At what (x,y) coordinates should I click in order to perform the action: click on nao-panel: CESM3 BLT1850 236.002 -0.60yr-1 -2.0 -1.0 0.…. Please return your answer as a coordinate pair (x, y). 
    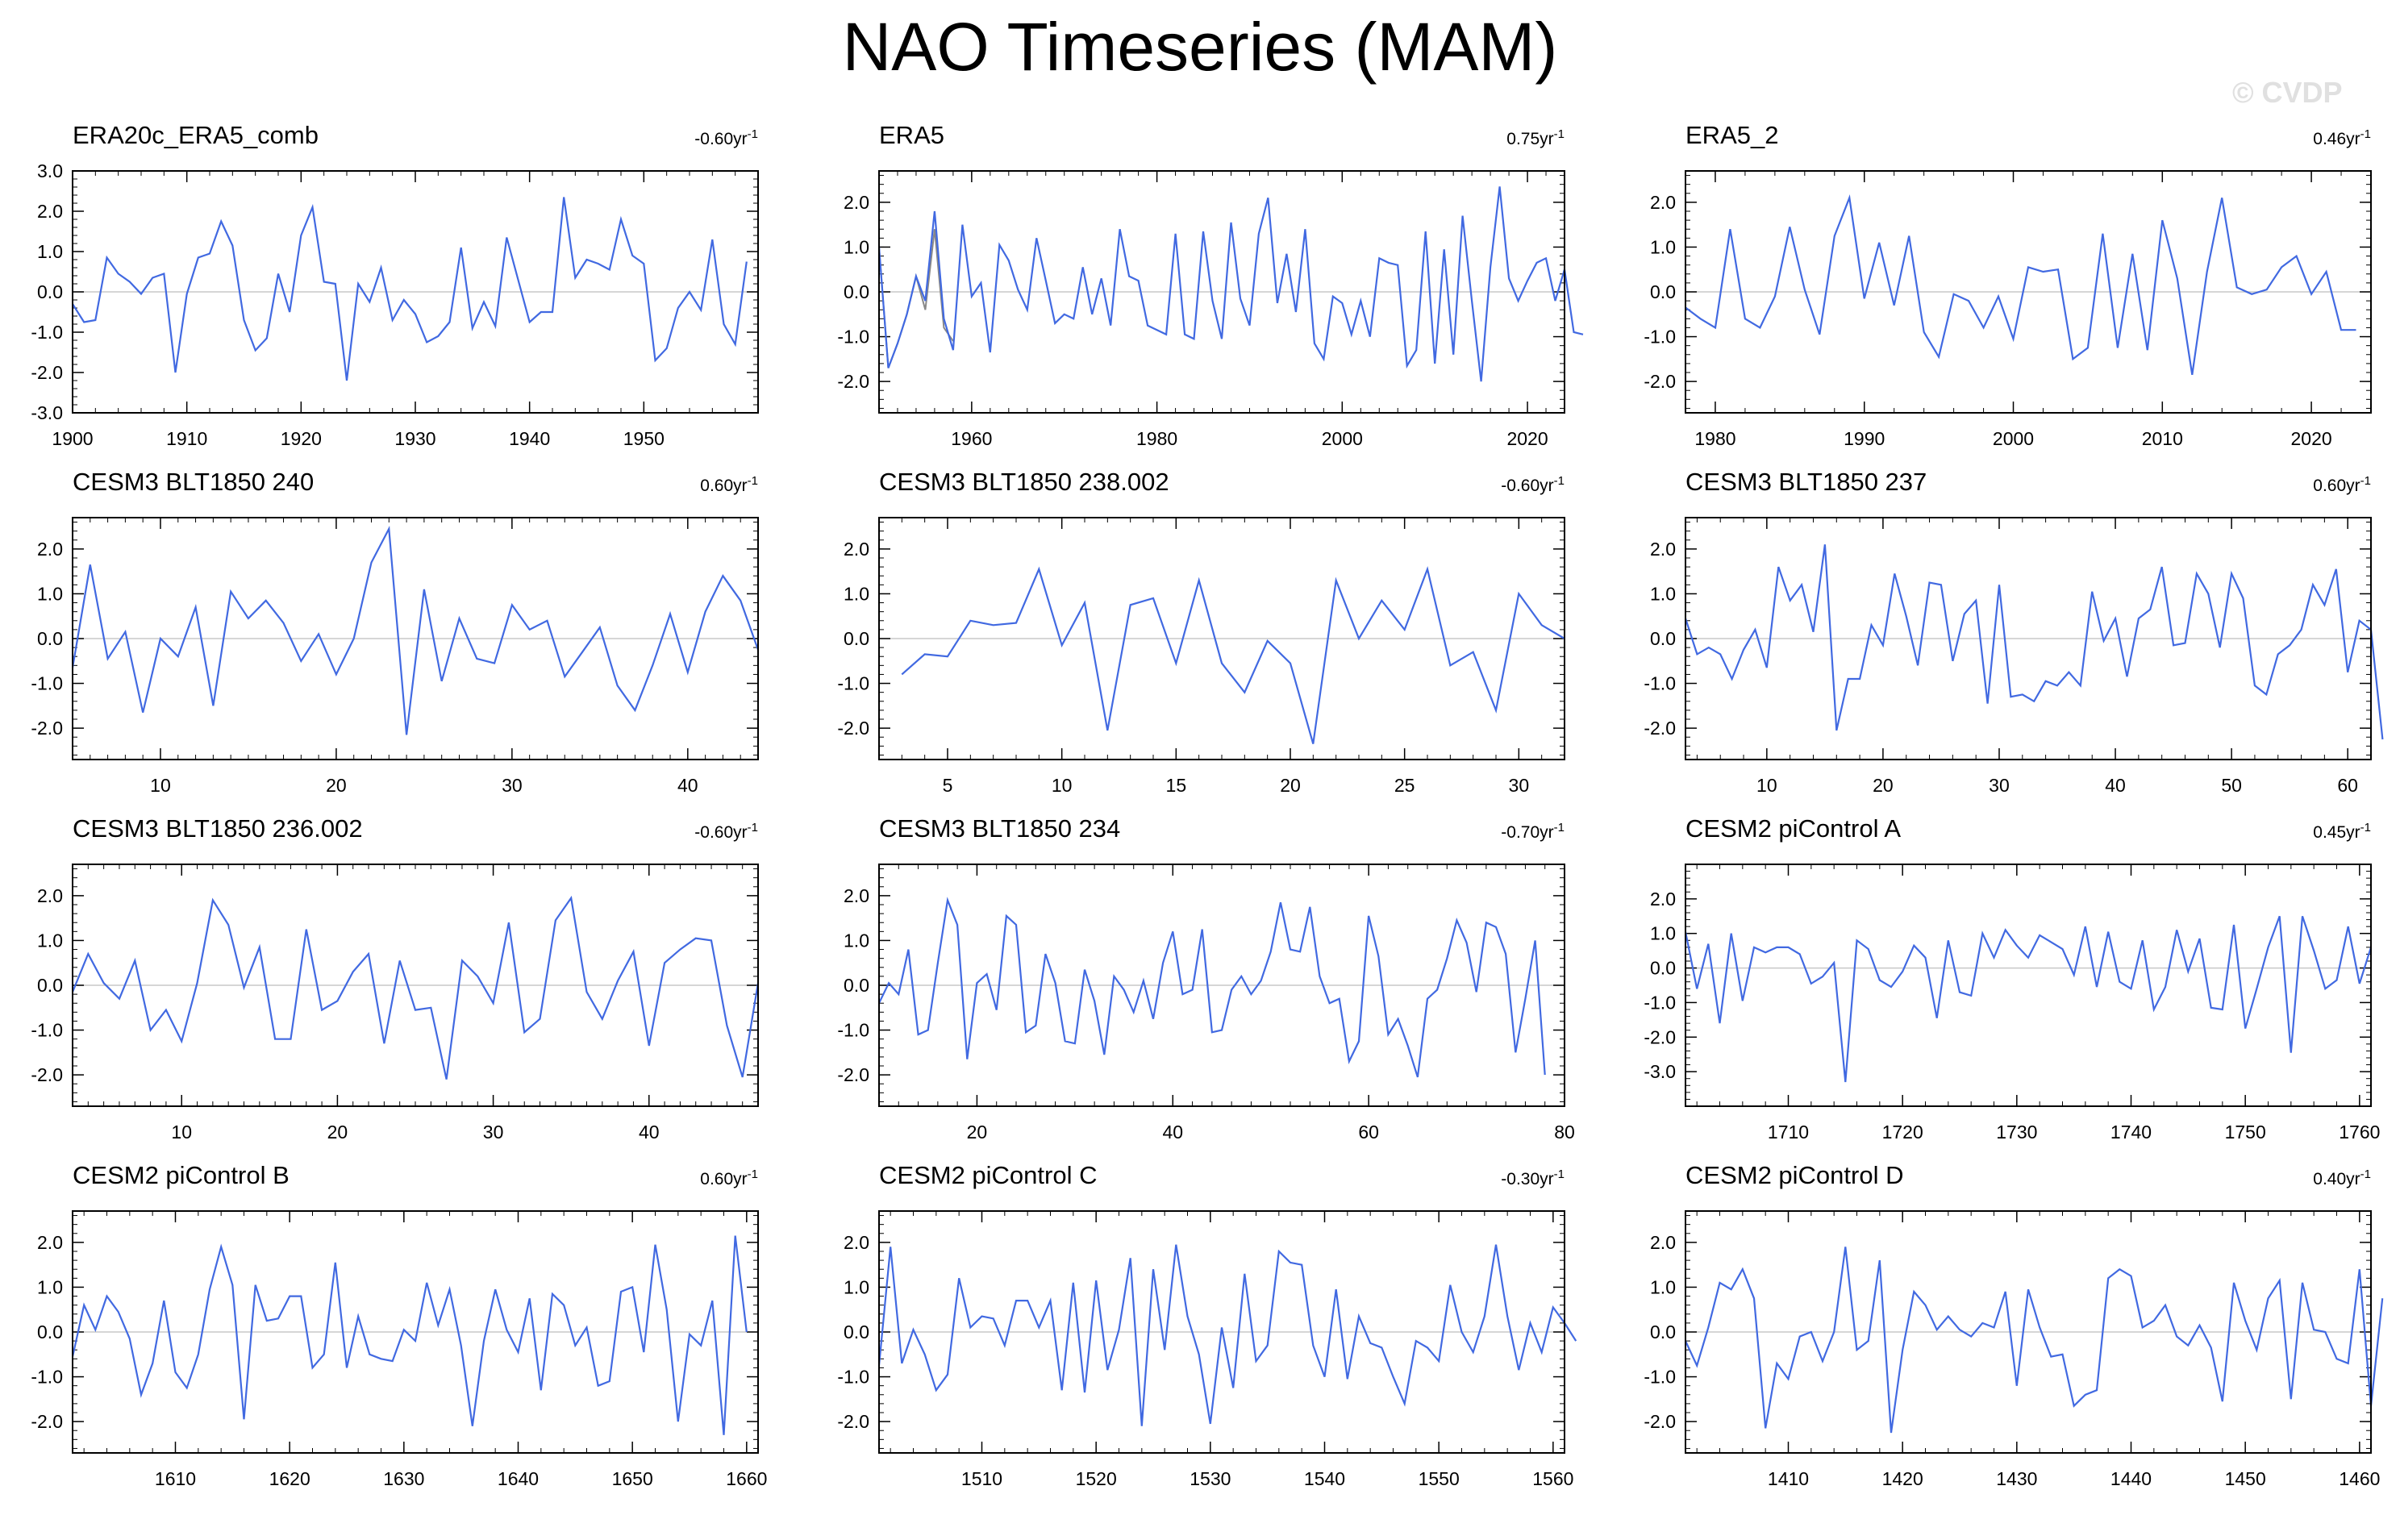
    Looking at the image, I should click on (439, 1003).